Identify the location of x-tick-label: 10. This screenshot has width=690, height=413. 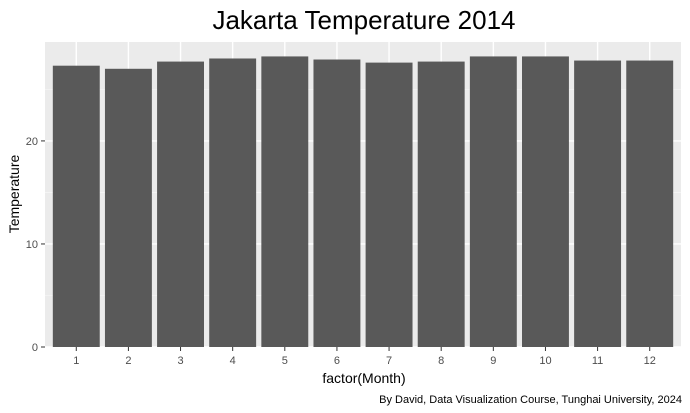
(545, 361).